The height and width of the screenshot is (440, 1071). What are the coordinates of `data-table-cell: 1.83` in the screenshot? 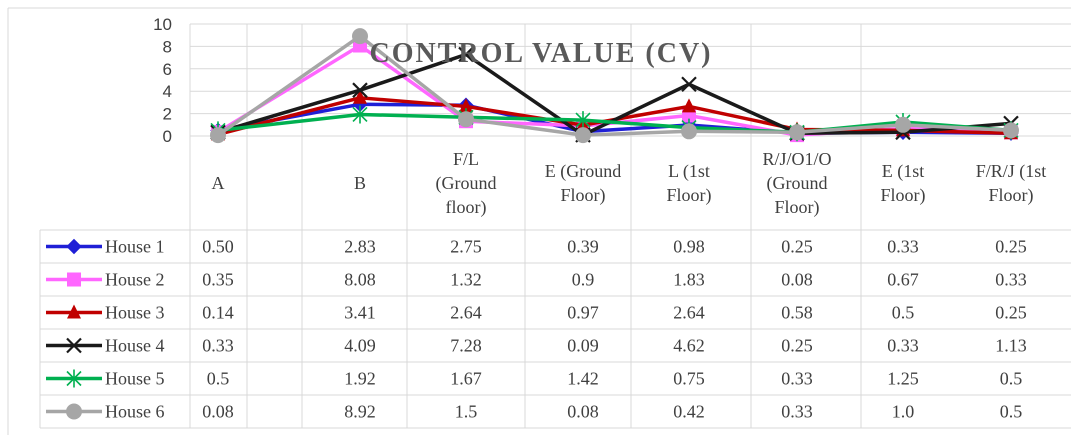 It's located at (689, 280).